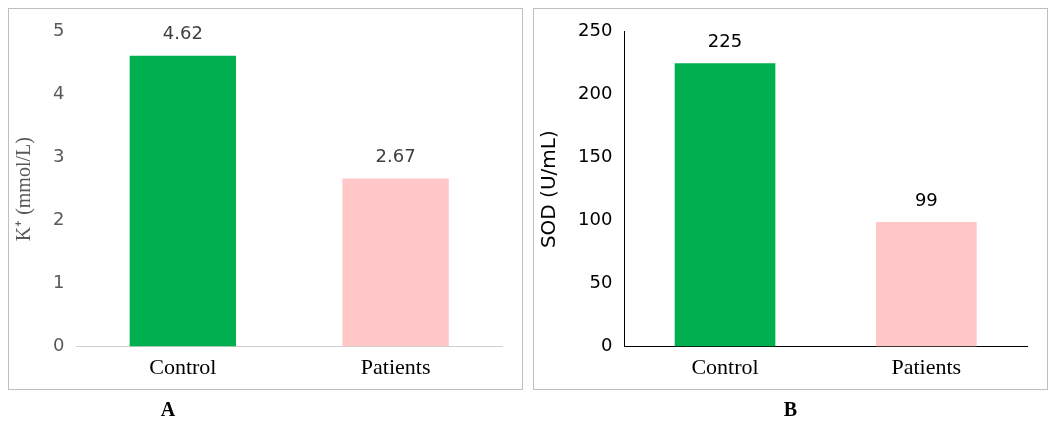 This screenshot has width=1057, height=432. Describe the element at coordinates (59, 156) in the screenshot. I see `y-tick-label: 3` at that location.